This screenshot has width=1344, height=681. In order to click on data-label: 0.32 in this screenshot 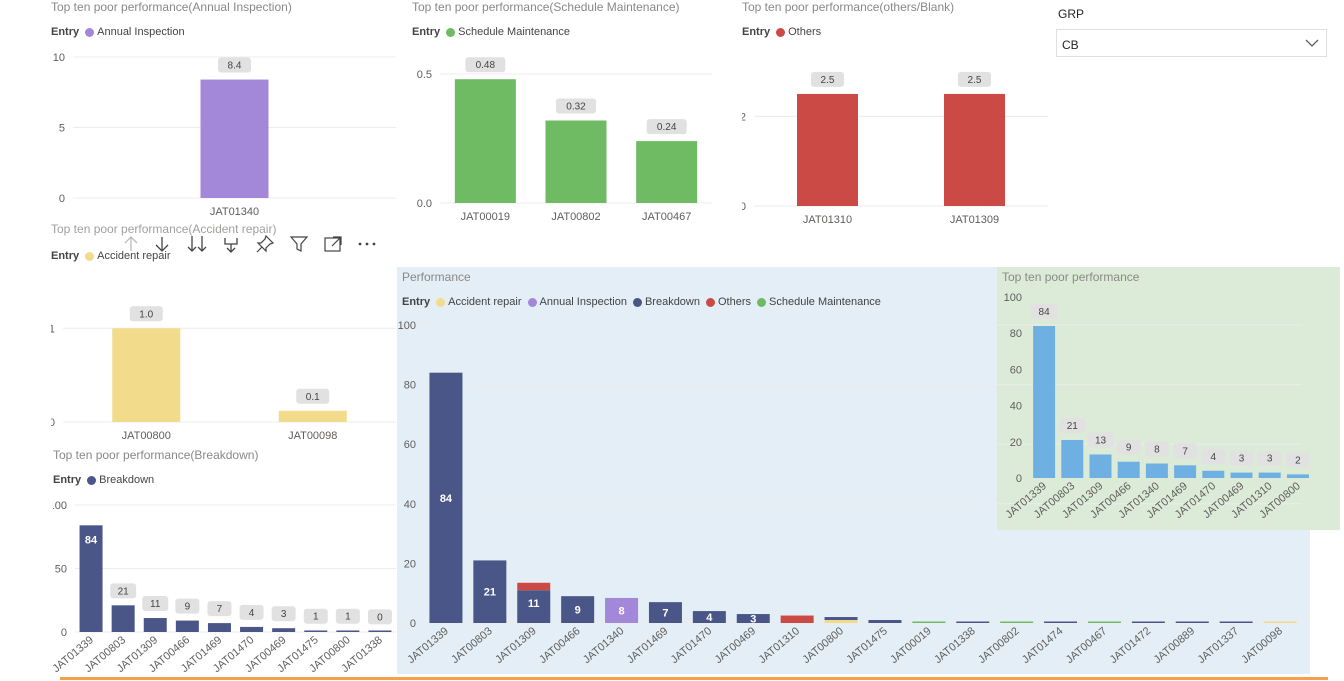, I will do `click(576, 106)`.